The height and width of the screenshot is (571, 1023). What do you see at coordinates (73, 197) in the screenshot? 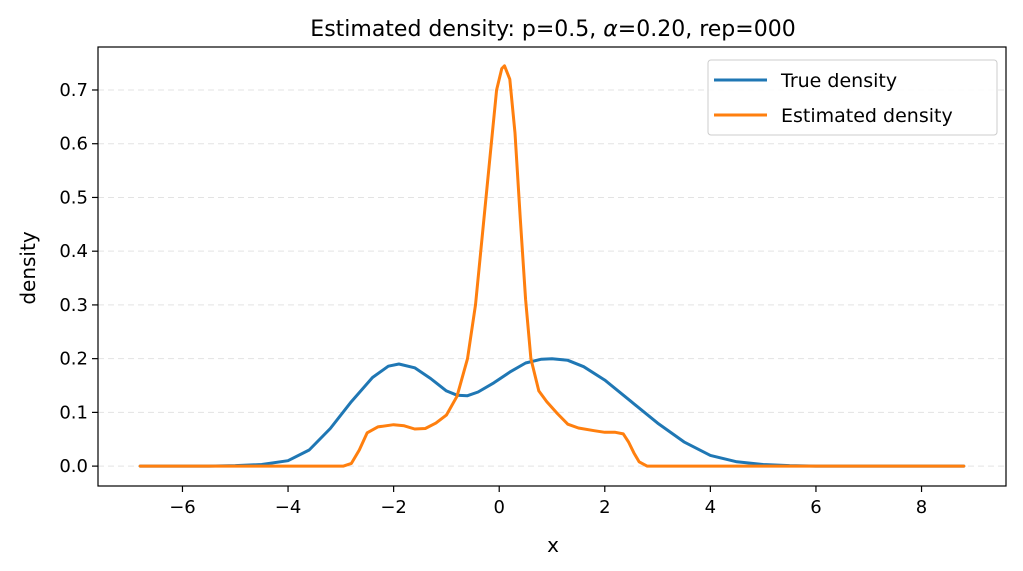
I see `y-tick-label: 0.5` at bounding box center [73, 197].